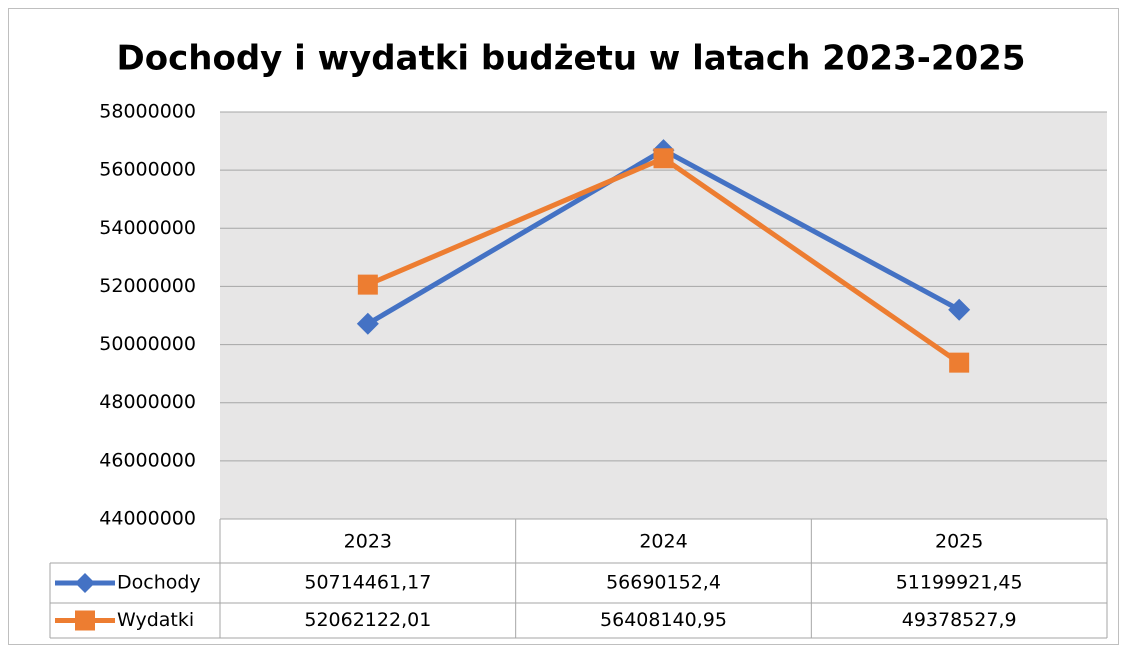 This screenshot has width=1127, height=651. Describe the element at coordinates (663, 620) in the screenshot. I see `table-value: 56408140,95` at that location.